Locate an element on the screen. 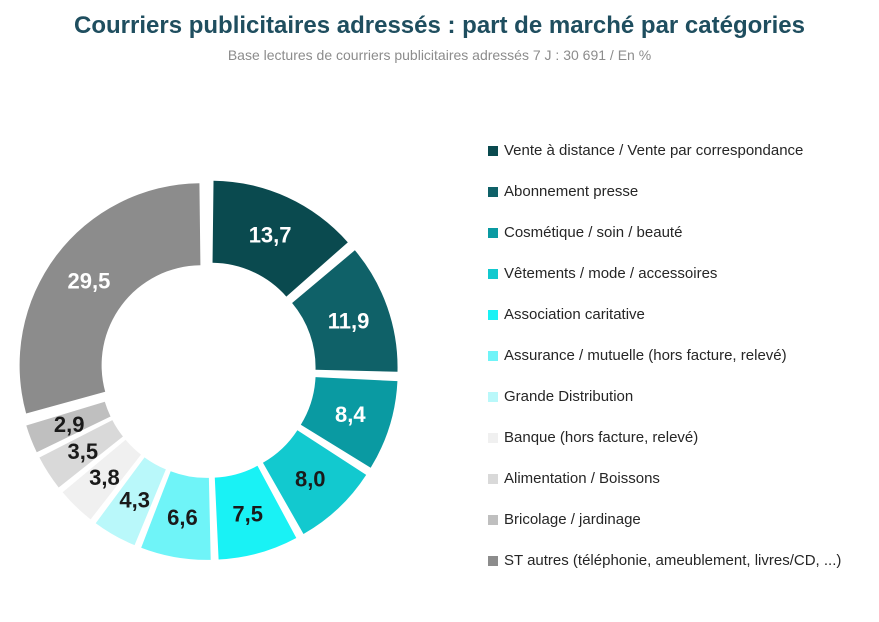  slice-value-label-11: 29,5 is located at coordinates (89, 280).